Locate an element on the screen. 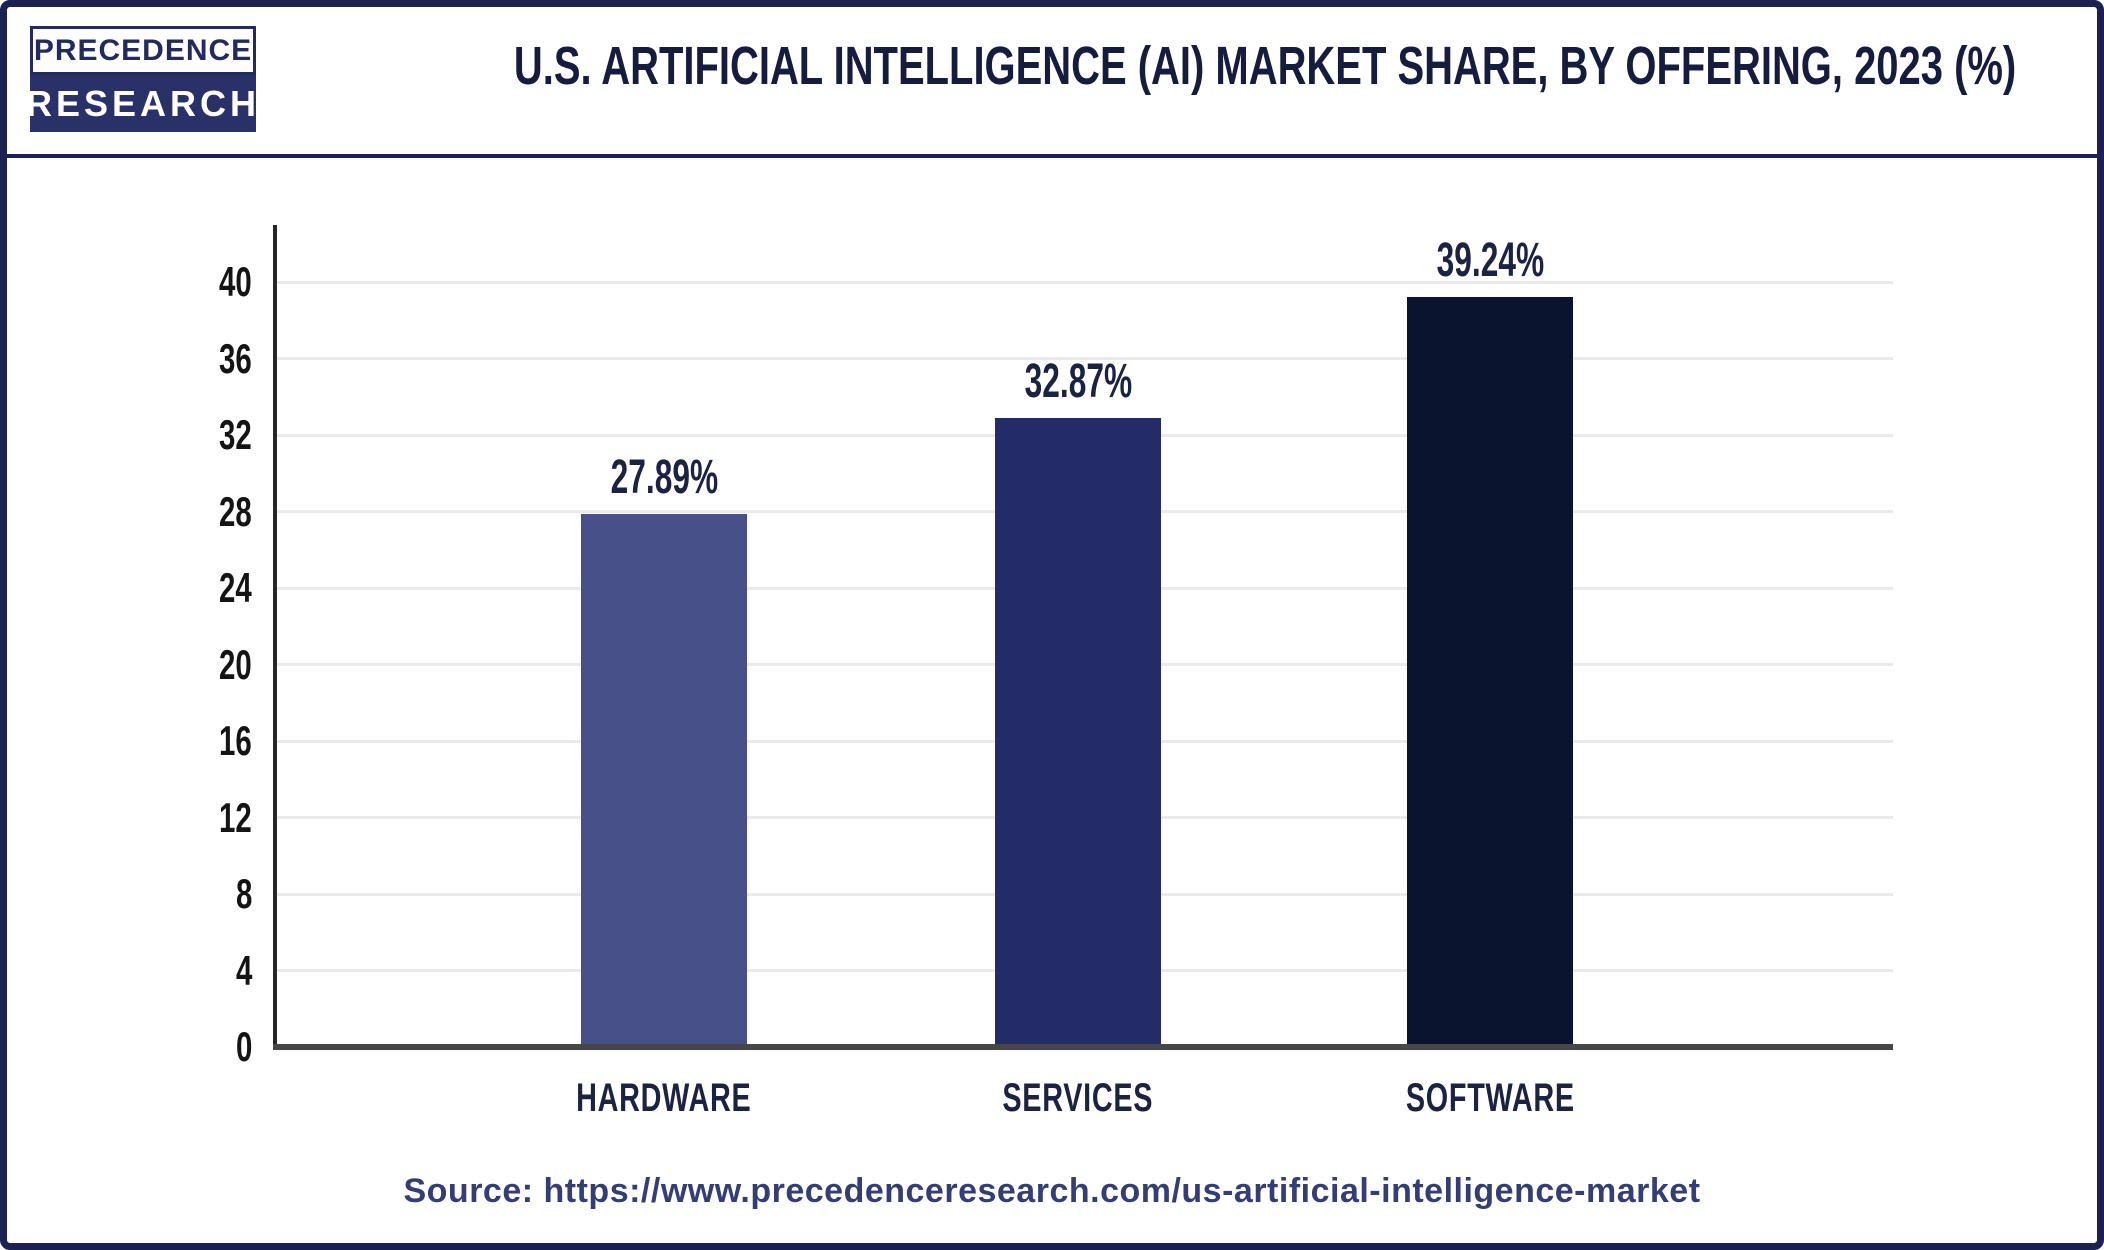  precedence-research-logo: PRECEDENCE RESEARCH is located at coordinates (141, 79).